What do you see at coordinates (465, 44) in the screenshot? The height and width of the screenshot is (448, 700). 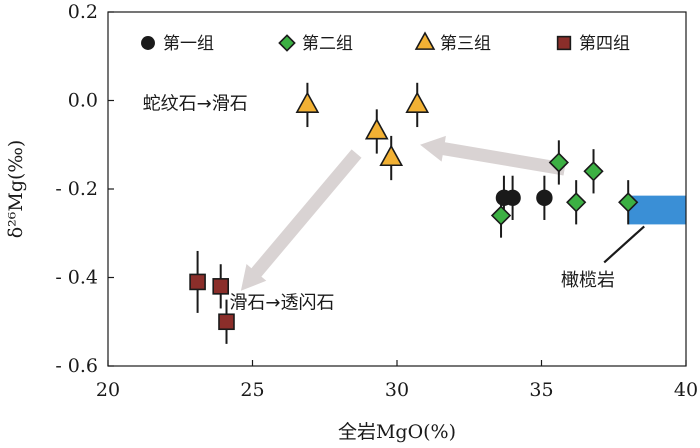 I see `legend-label: 第三组` at bounding box center [465, 44].